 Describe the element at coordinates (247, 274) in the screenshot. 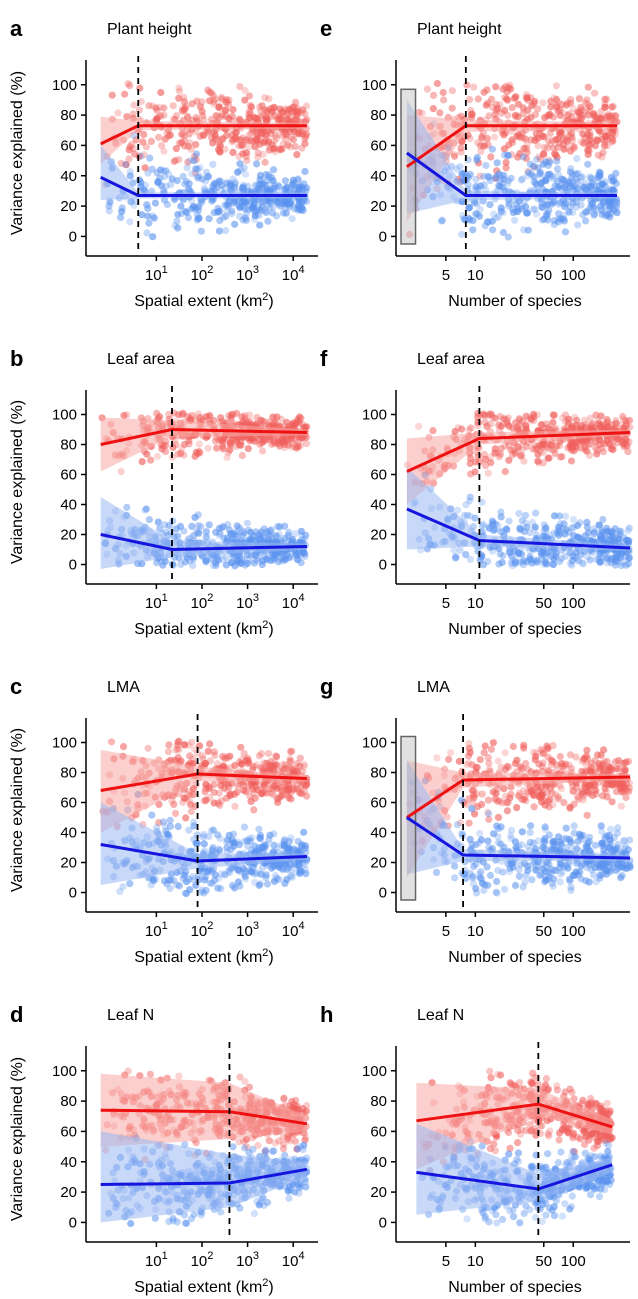

I see `x-tick-label: 10³` at that location.